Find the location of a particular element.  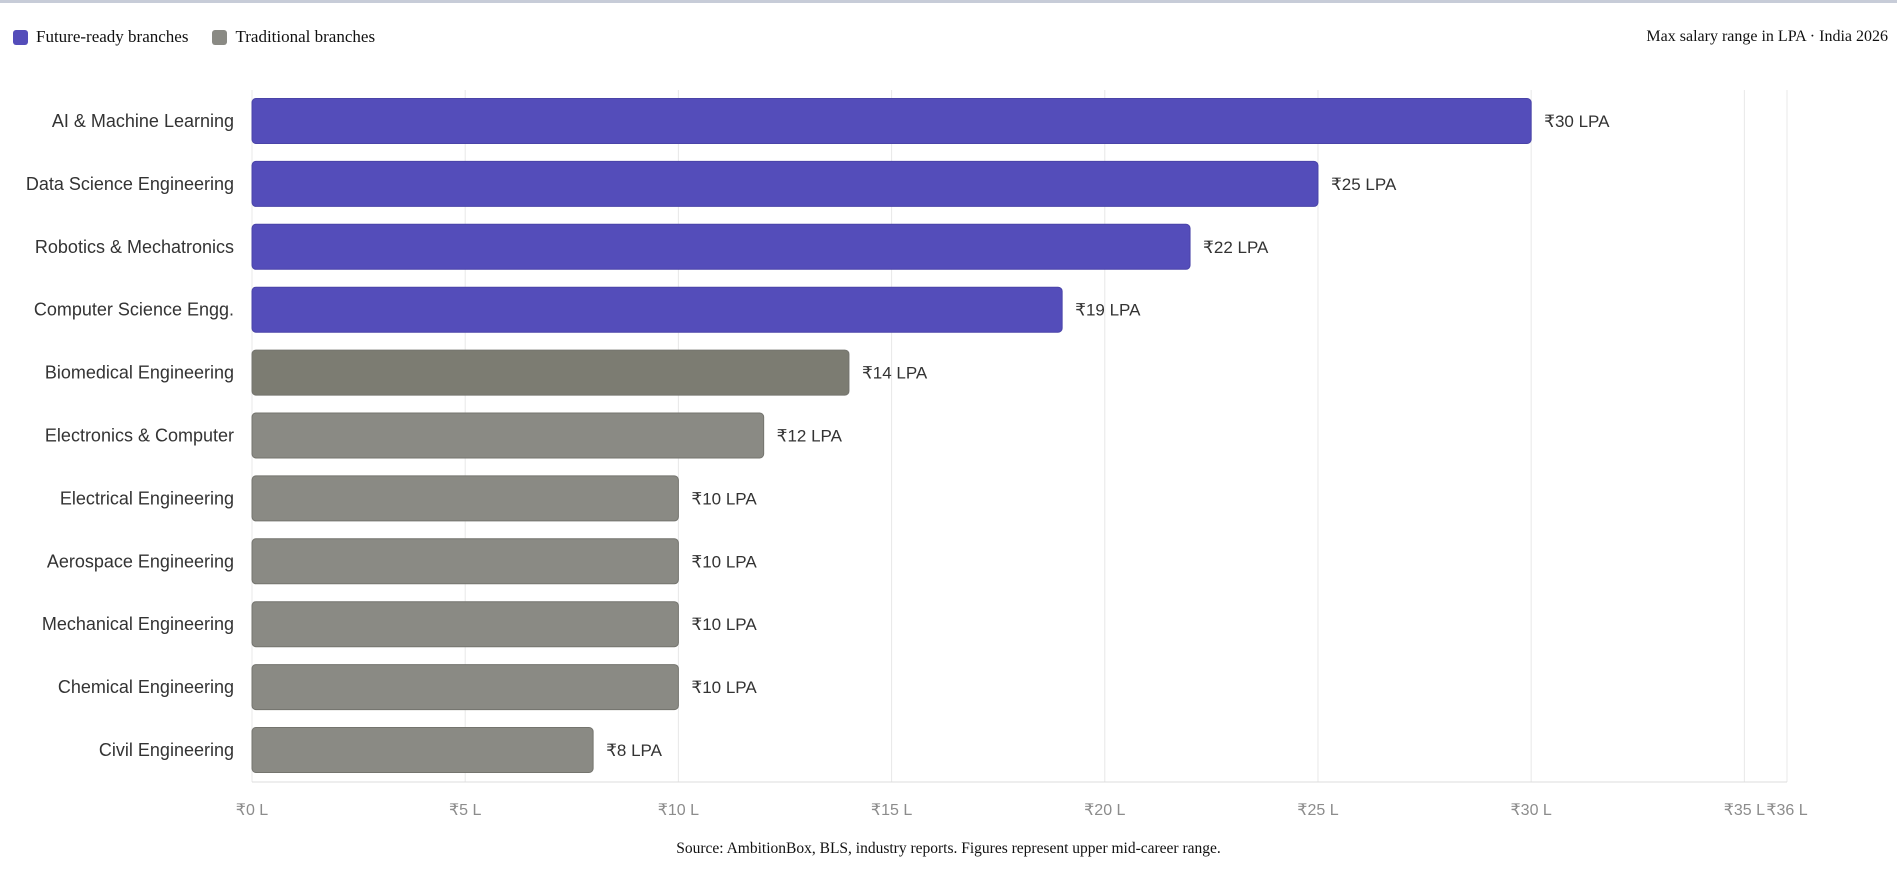

x-tick-label: ₹30 L is located at coordinates (1531, 810).